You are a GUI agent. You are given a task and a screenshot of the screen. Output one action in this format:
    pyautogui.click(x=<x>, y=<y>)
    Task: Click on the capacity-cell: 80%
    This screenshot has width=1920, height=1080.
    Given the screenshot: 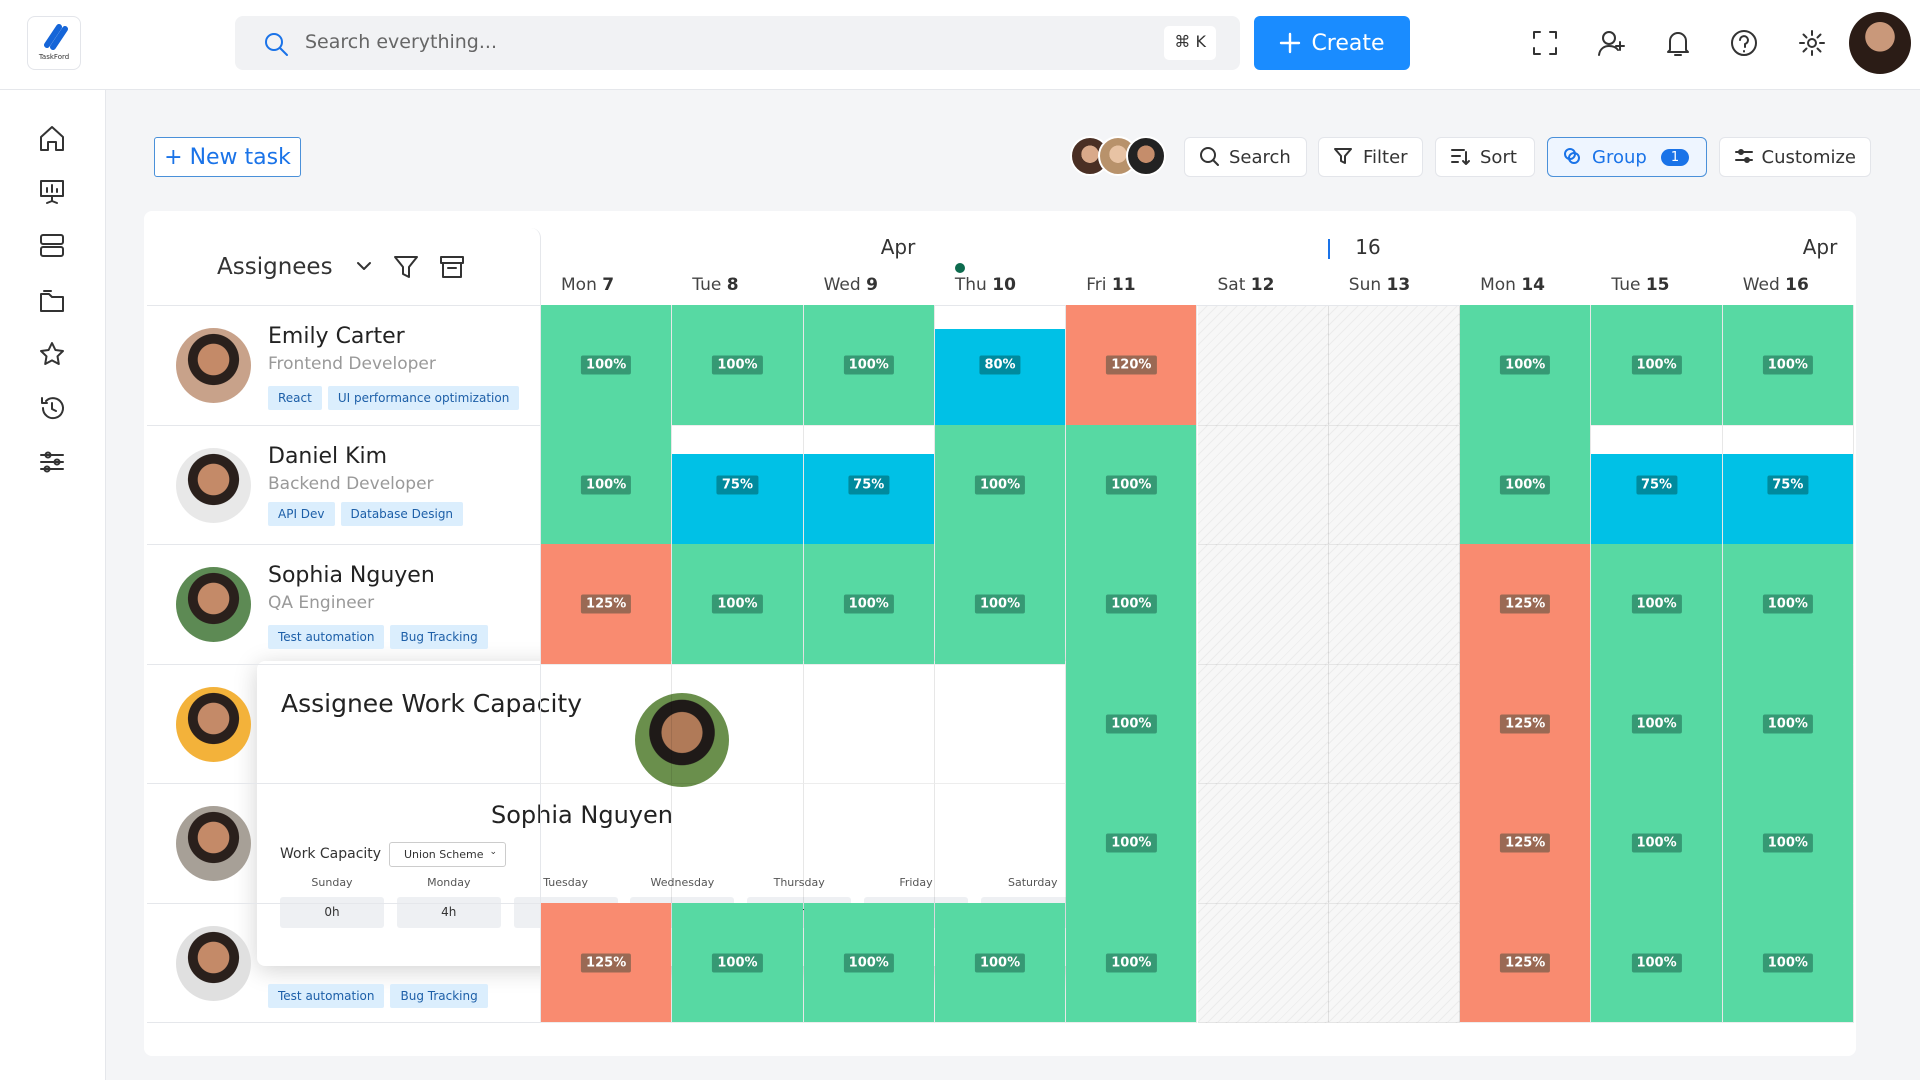 What is the action you would take?
    pyautogui.click(x=1000, y=366)
    